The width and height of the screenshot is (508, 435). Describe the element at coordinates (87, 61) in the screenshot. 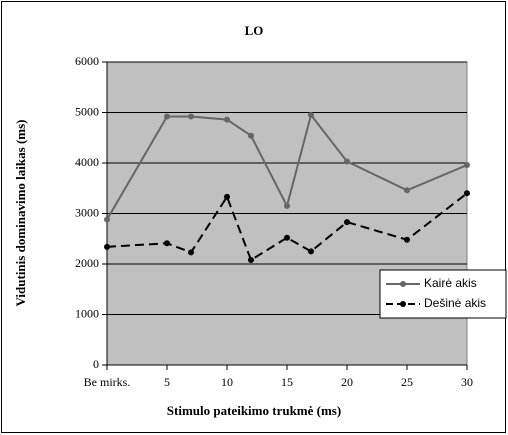

I see `y-tick-label: 6000` at that location.